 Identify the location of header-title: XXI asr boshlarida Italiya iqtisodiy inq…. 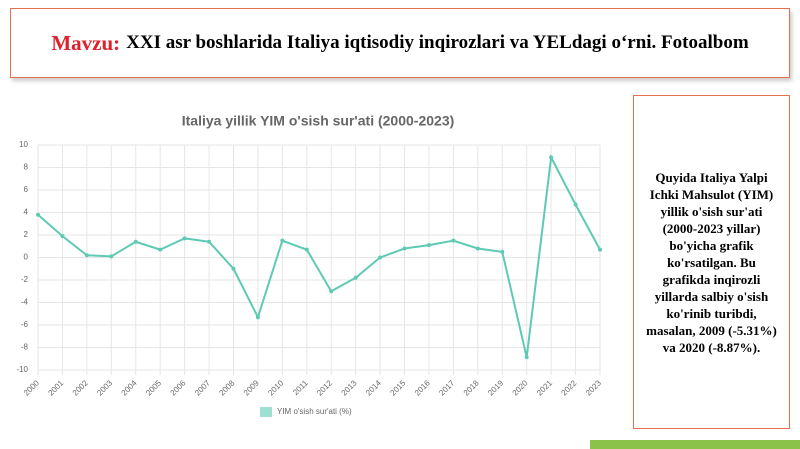
(437, 42).